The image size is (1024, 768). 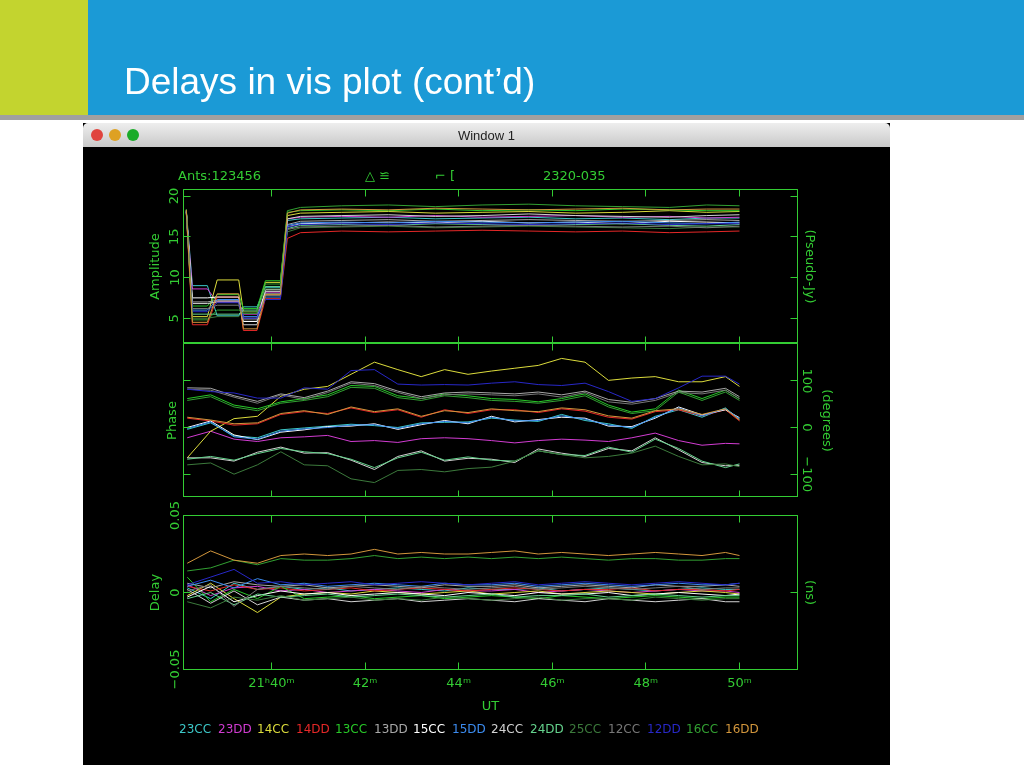 I want to click on x-tick-label: 46ᵐ, so click(x=552, y=682).